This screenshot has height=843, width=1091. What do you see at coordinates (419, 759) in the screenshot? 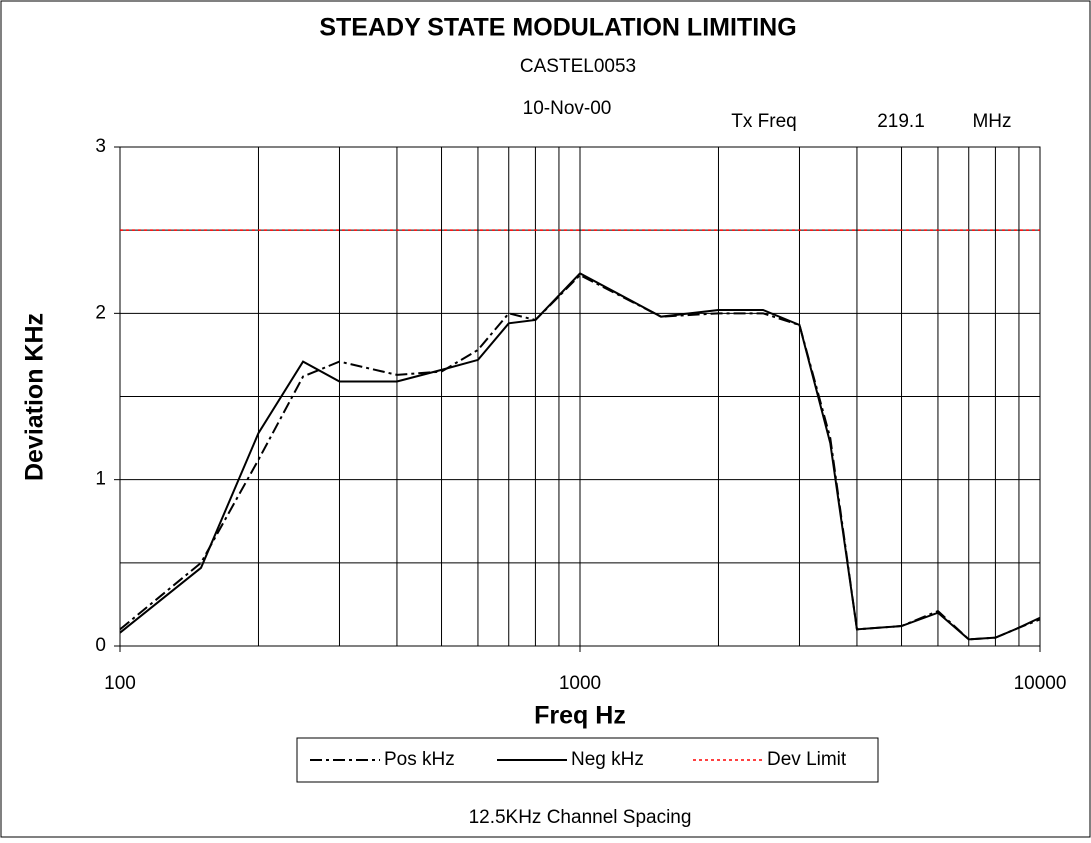
I see `legend-label: Pos kHz` at bounding box center [419, 759].